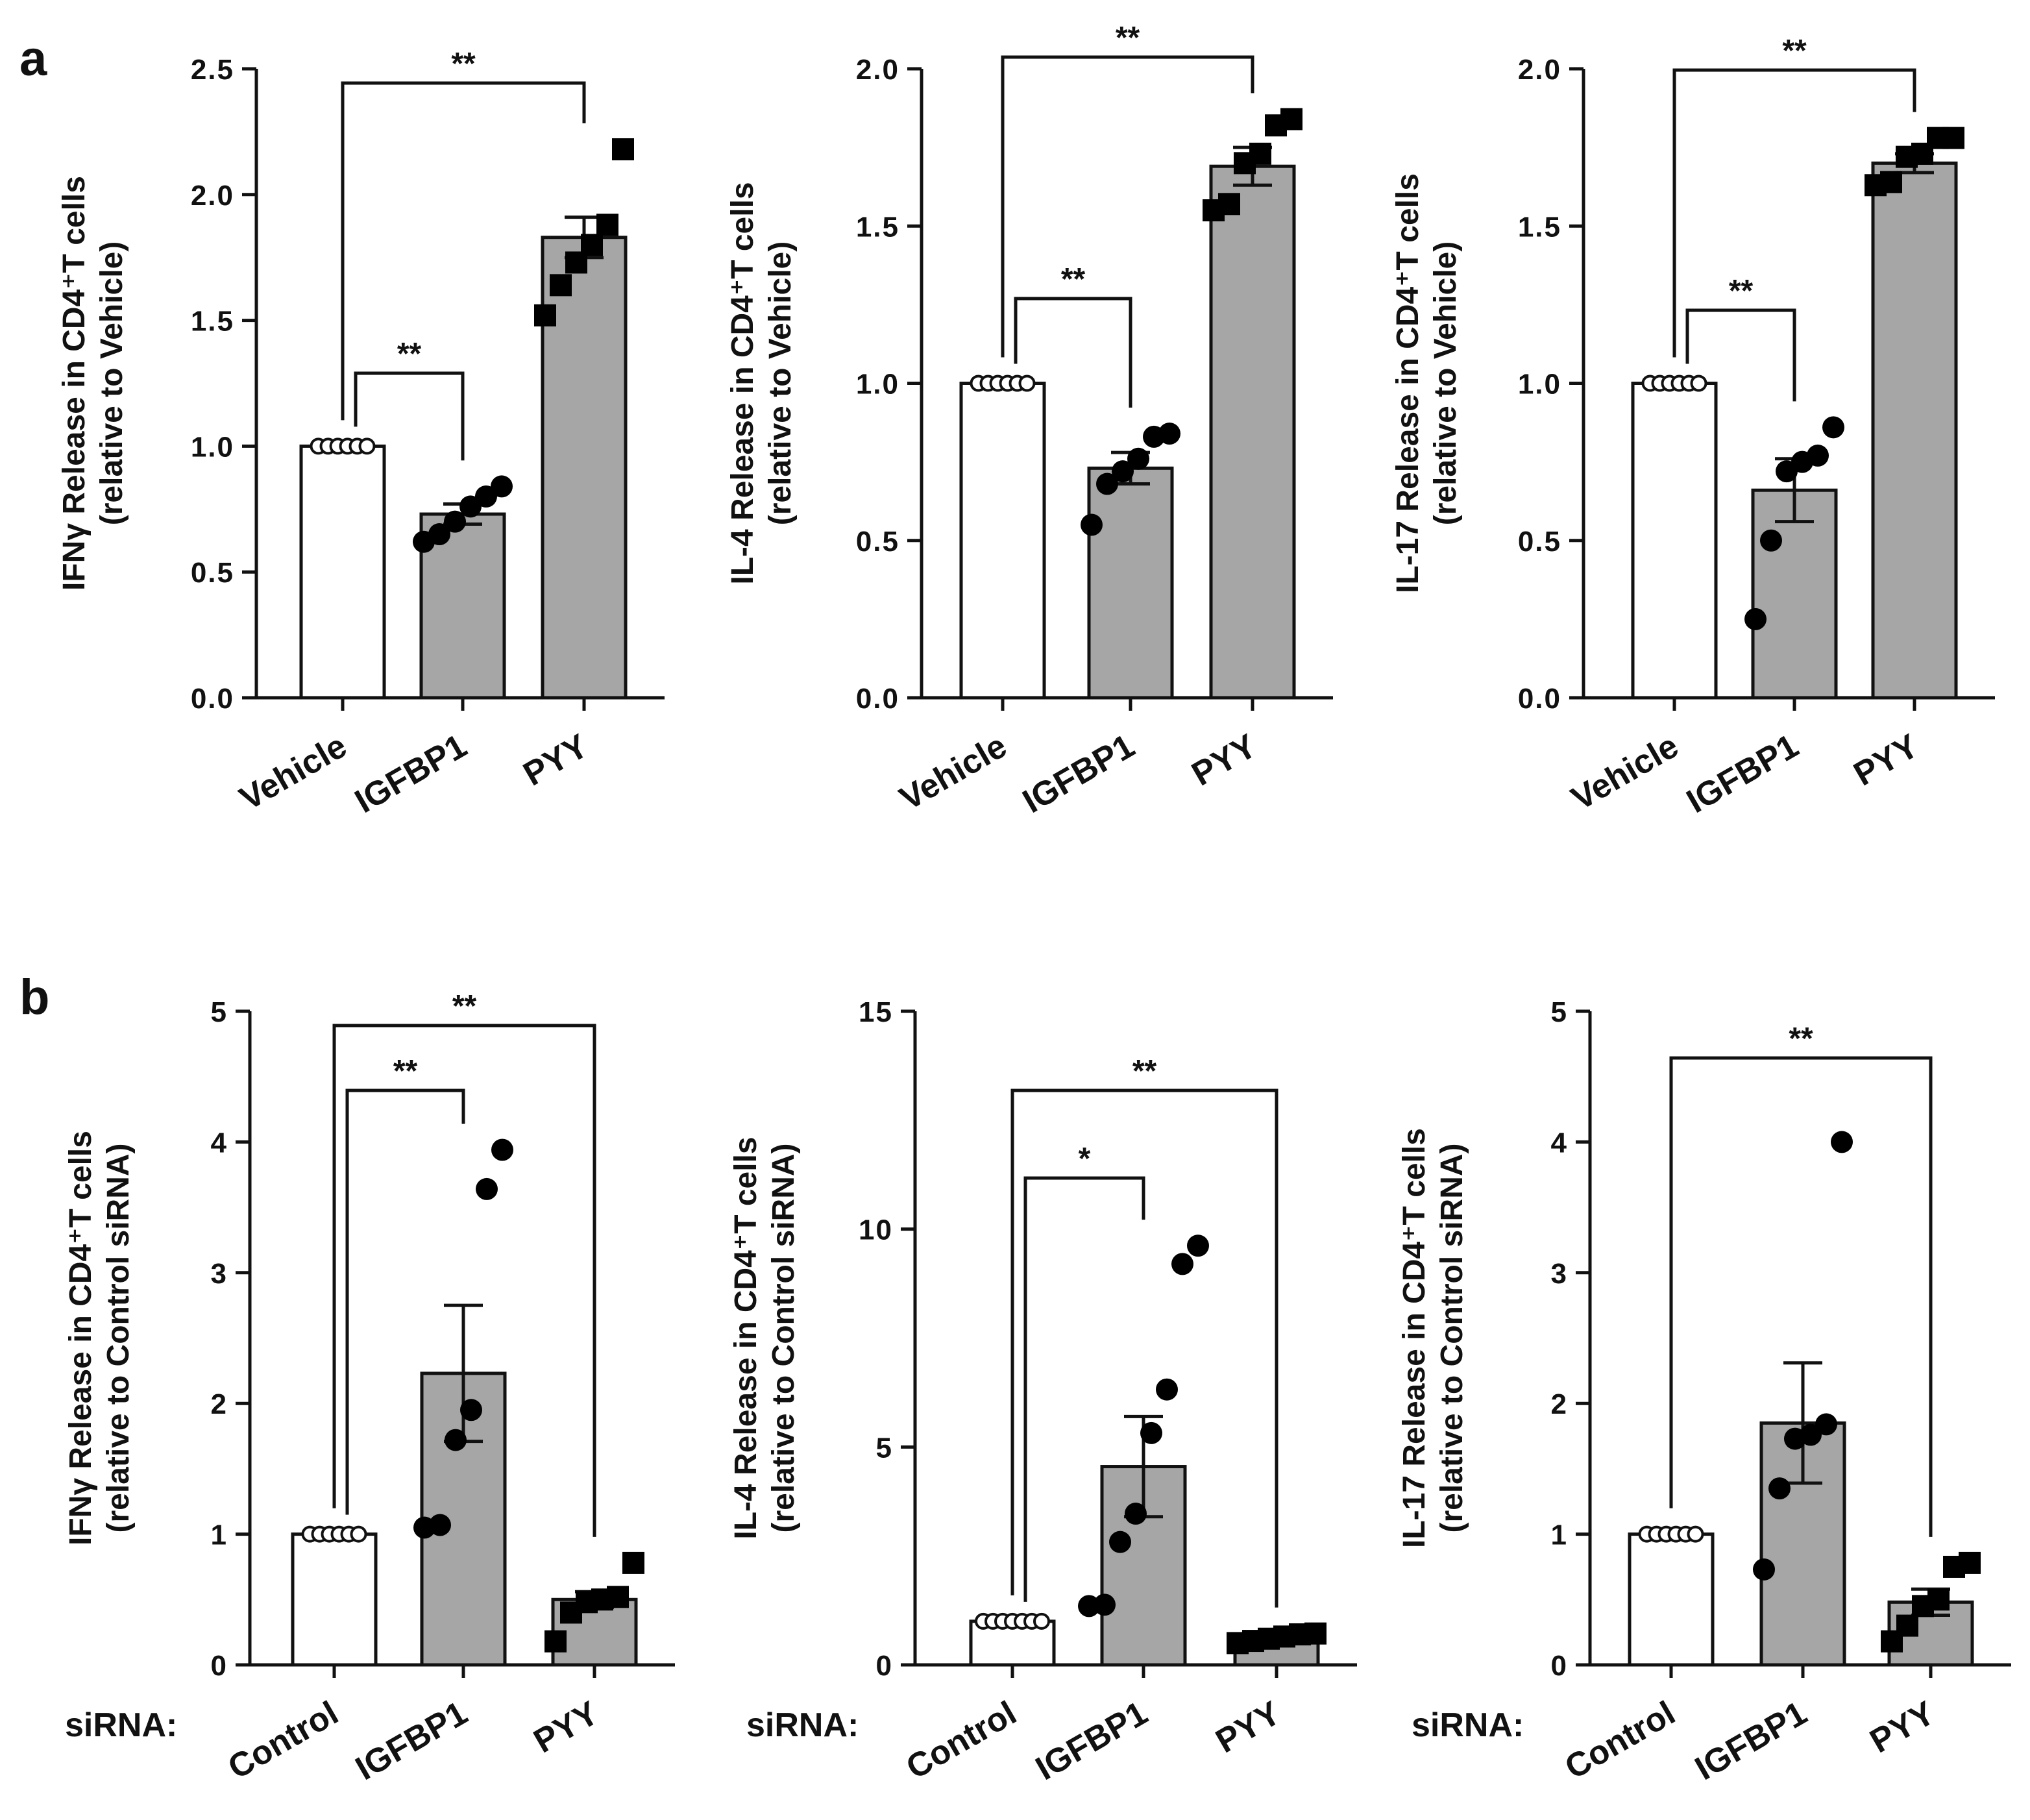  Describe the element at coordinates (81, 1338) in the screenshot. I see `y-axis-label: IFNγ Release in CD4⁺T cells` at that location.